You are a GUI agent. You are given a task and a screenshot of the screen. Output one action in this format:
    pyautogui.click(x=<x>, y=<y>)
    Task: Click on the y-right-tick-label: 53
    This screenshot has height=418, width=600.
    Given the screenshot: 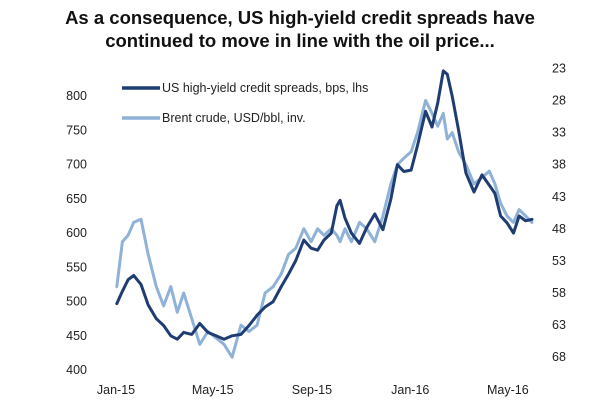 What is the action you would take?
    pyautogui.click(x=559, y=261)
    